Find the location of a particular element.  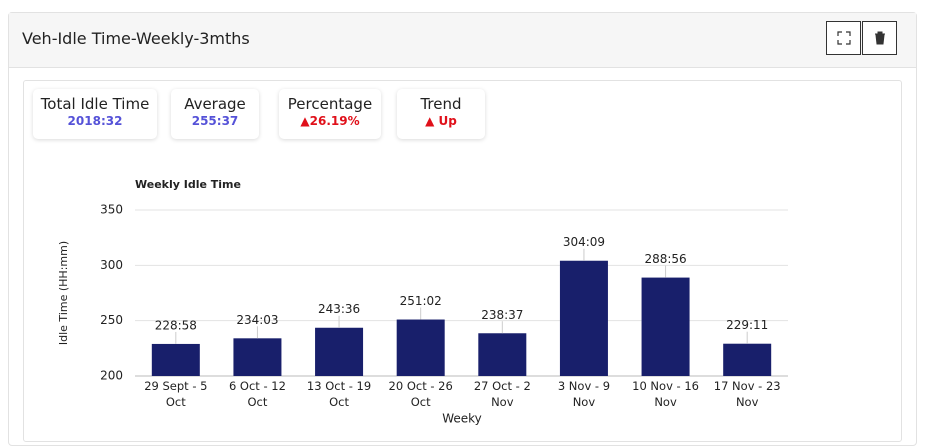

stat-card: Average 255:37 is located at coordinates (215, 114).